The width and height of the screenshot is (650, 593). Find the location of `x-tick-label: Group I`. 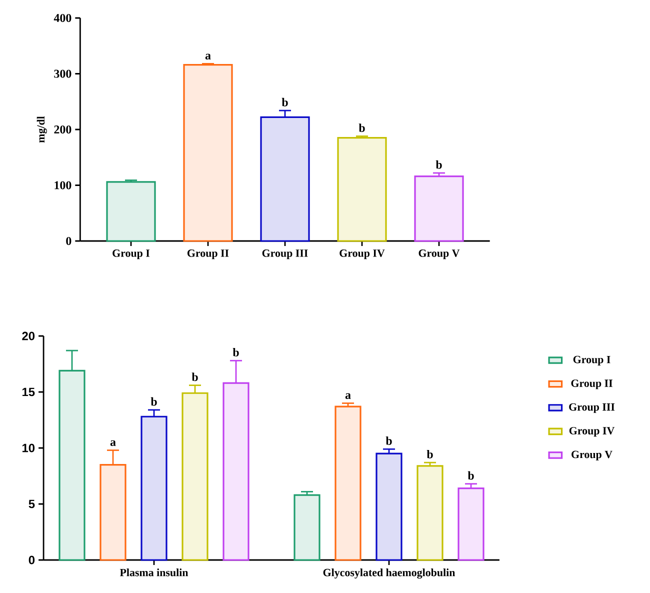

x-tick-label: Group I is located at coordinates (131, 255).